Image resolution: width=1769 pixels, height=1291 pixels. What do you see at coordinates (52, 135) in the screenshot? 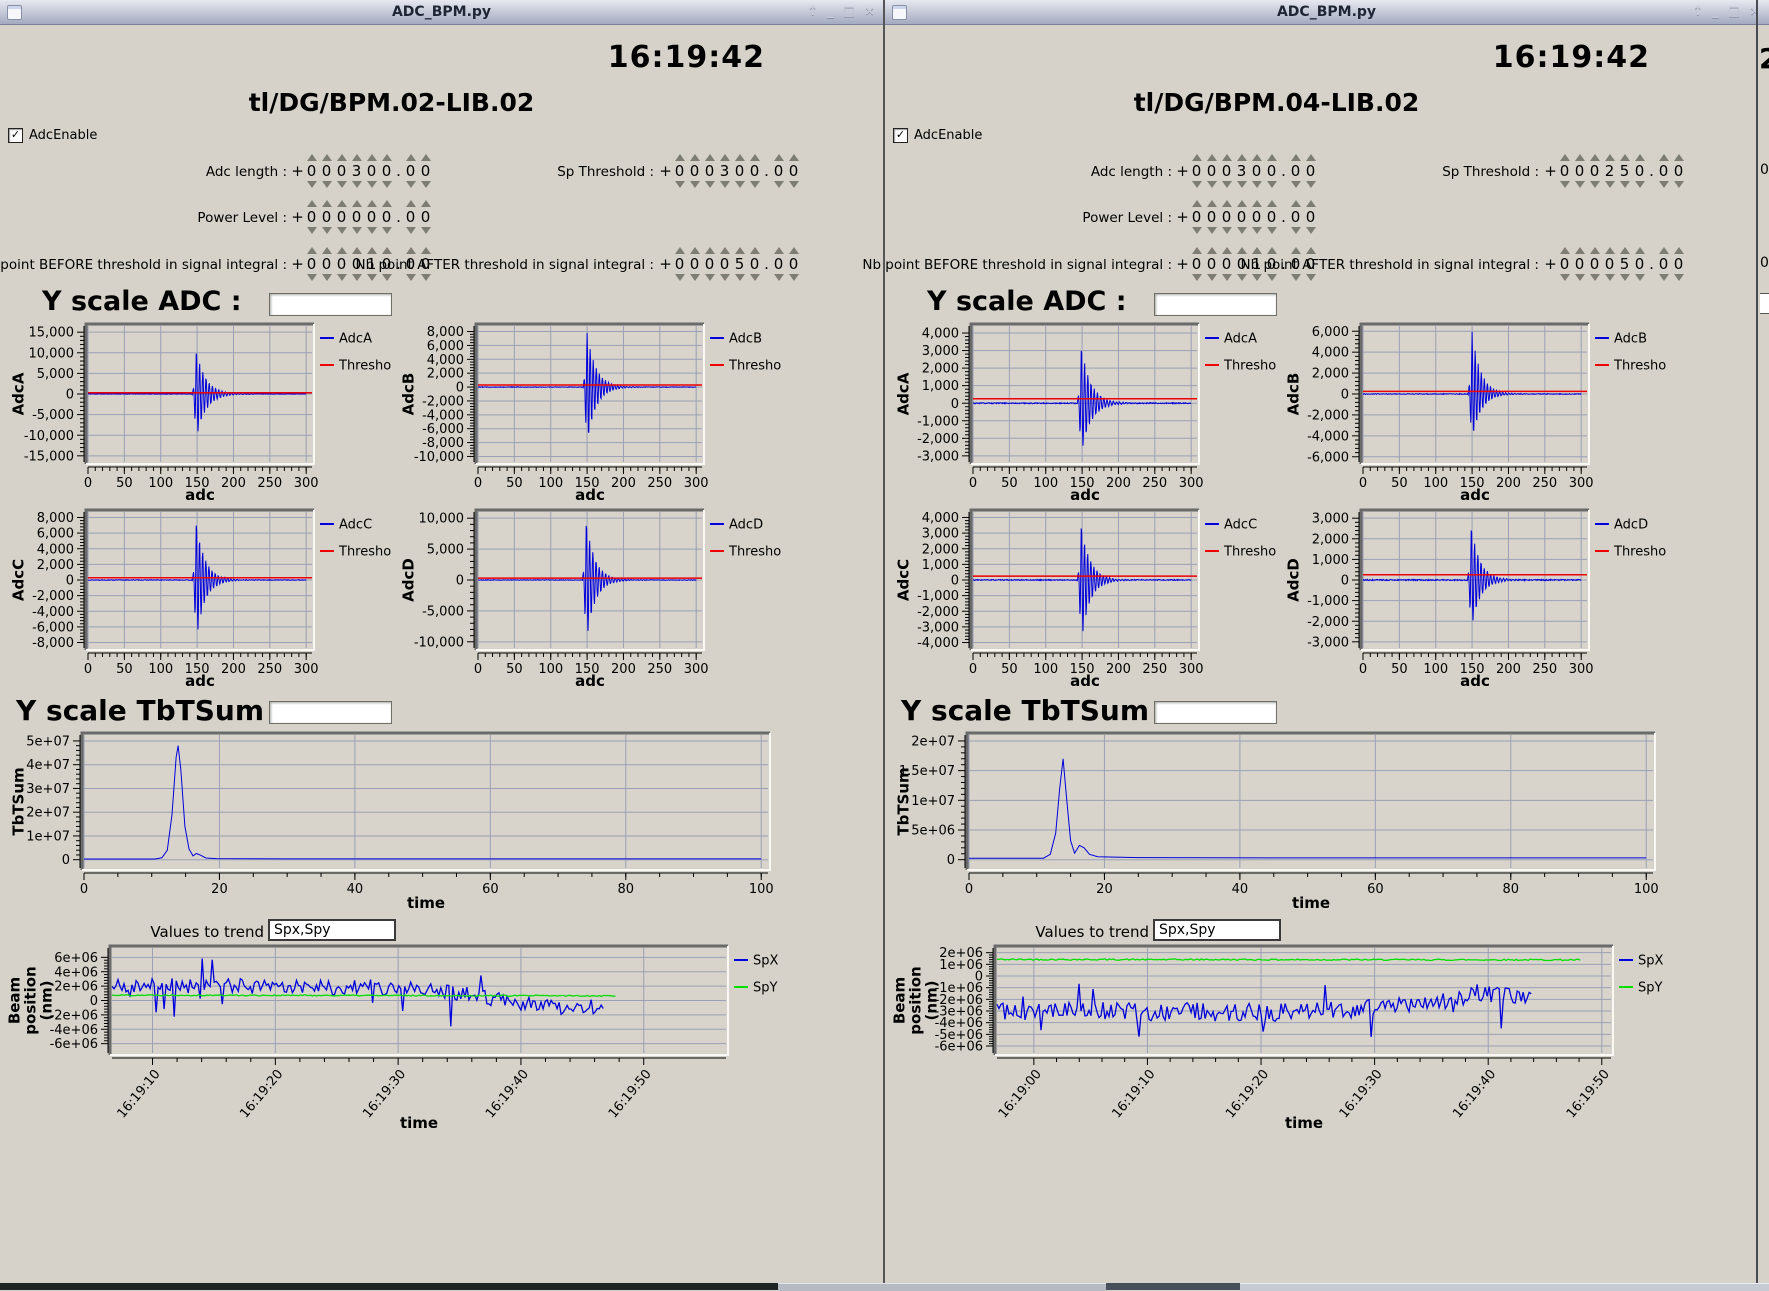
I see `adc-enable-checkbox: ✓ AdcEnable` at bounding box center [52, 135].